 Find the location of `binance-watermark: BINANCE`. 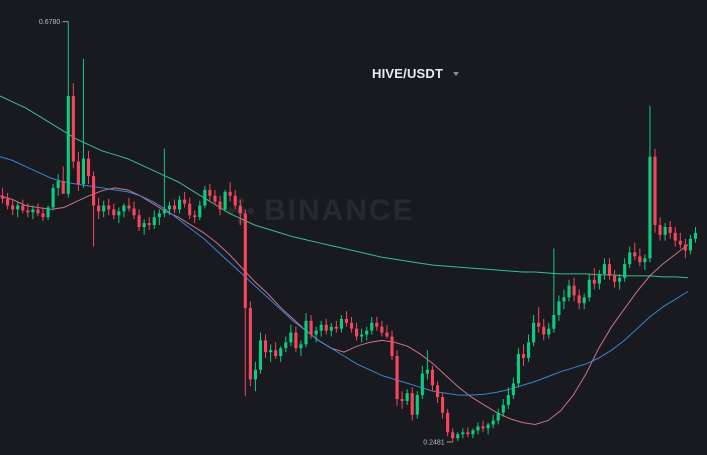

binance-watermark: BINANCE is located at coordinates (320, 211).